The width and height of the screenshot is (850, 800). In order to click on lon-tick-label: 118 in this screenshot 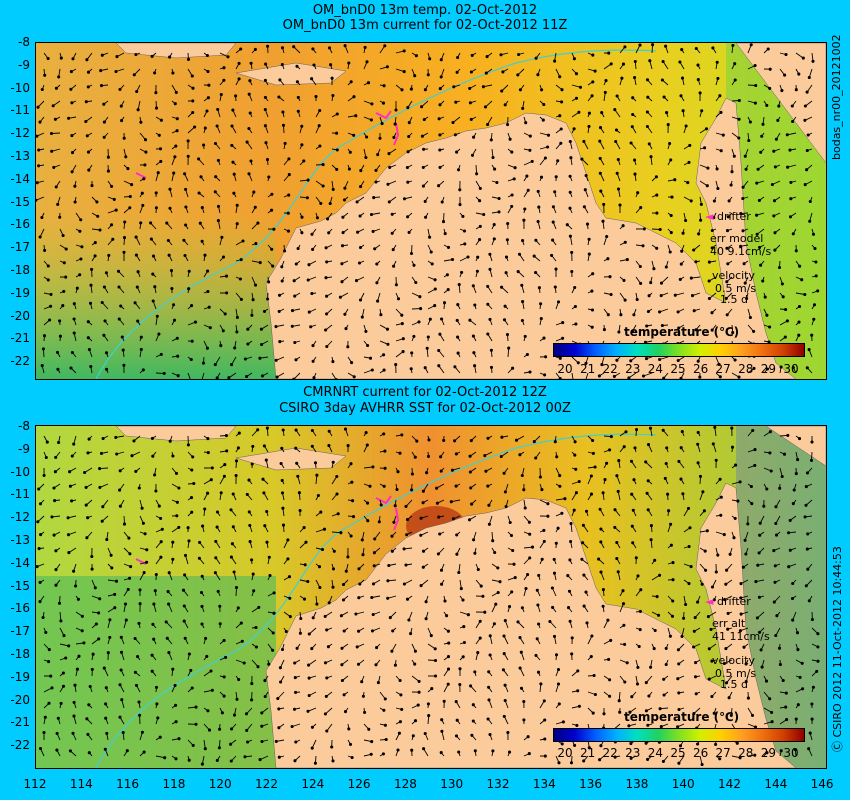, I will do `click(174, 784)`.